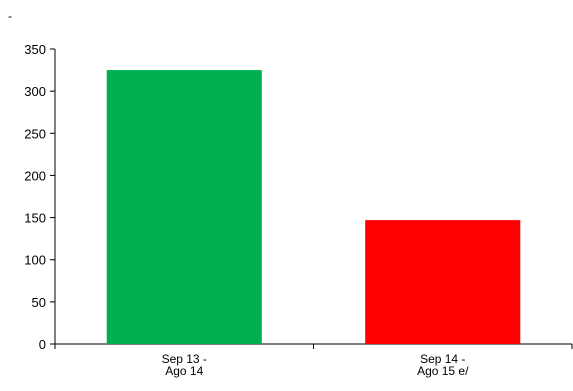 The image size is (573, 391). Describe the element at coordinates (443, 371) in the screenshot. I see `x-tick-label-line: Ago 15 e/` at that location.